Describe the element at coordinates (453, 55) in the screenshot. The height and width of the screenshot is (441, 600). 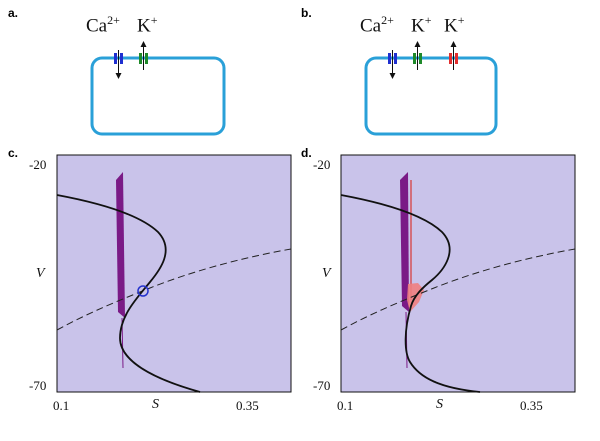
I see `k-channel-second-icon` at that location.